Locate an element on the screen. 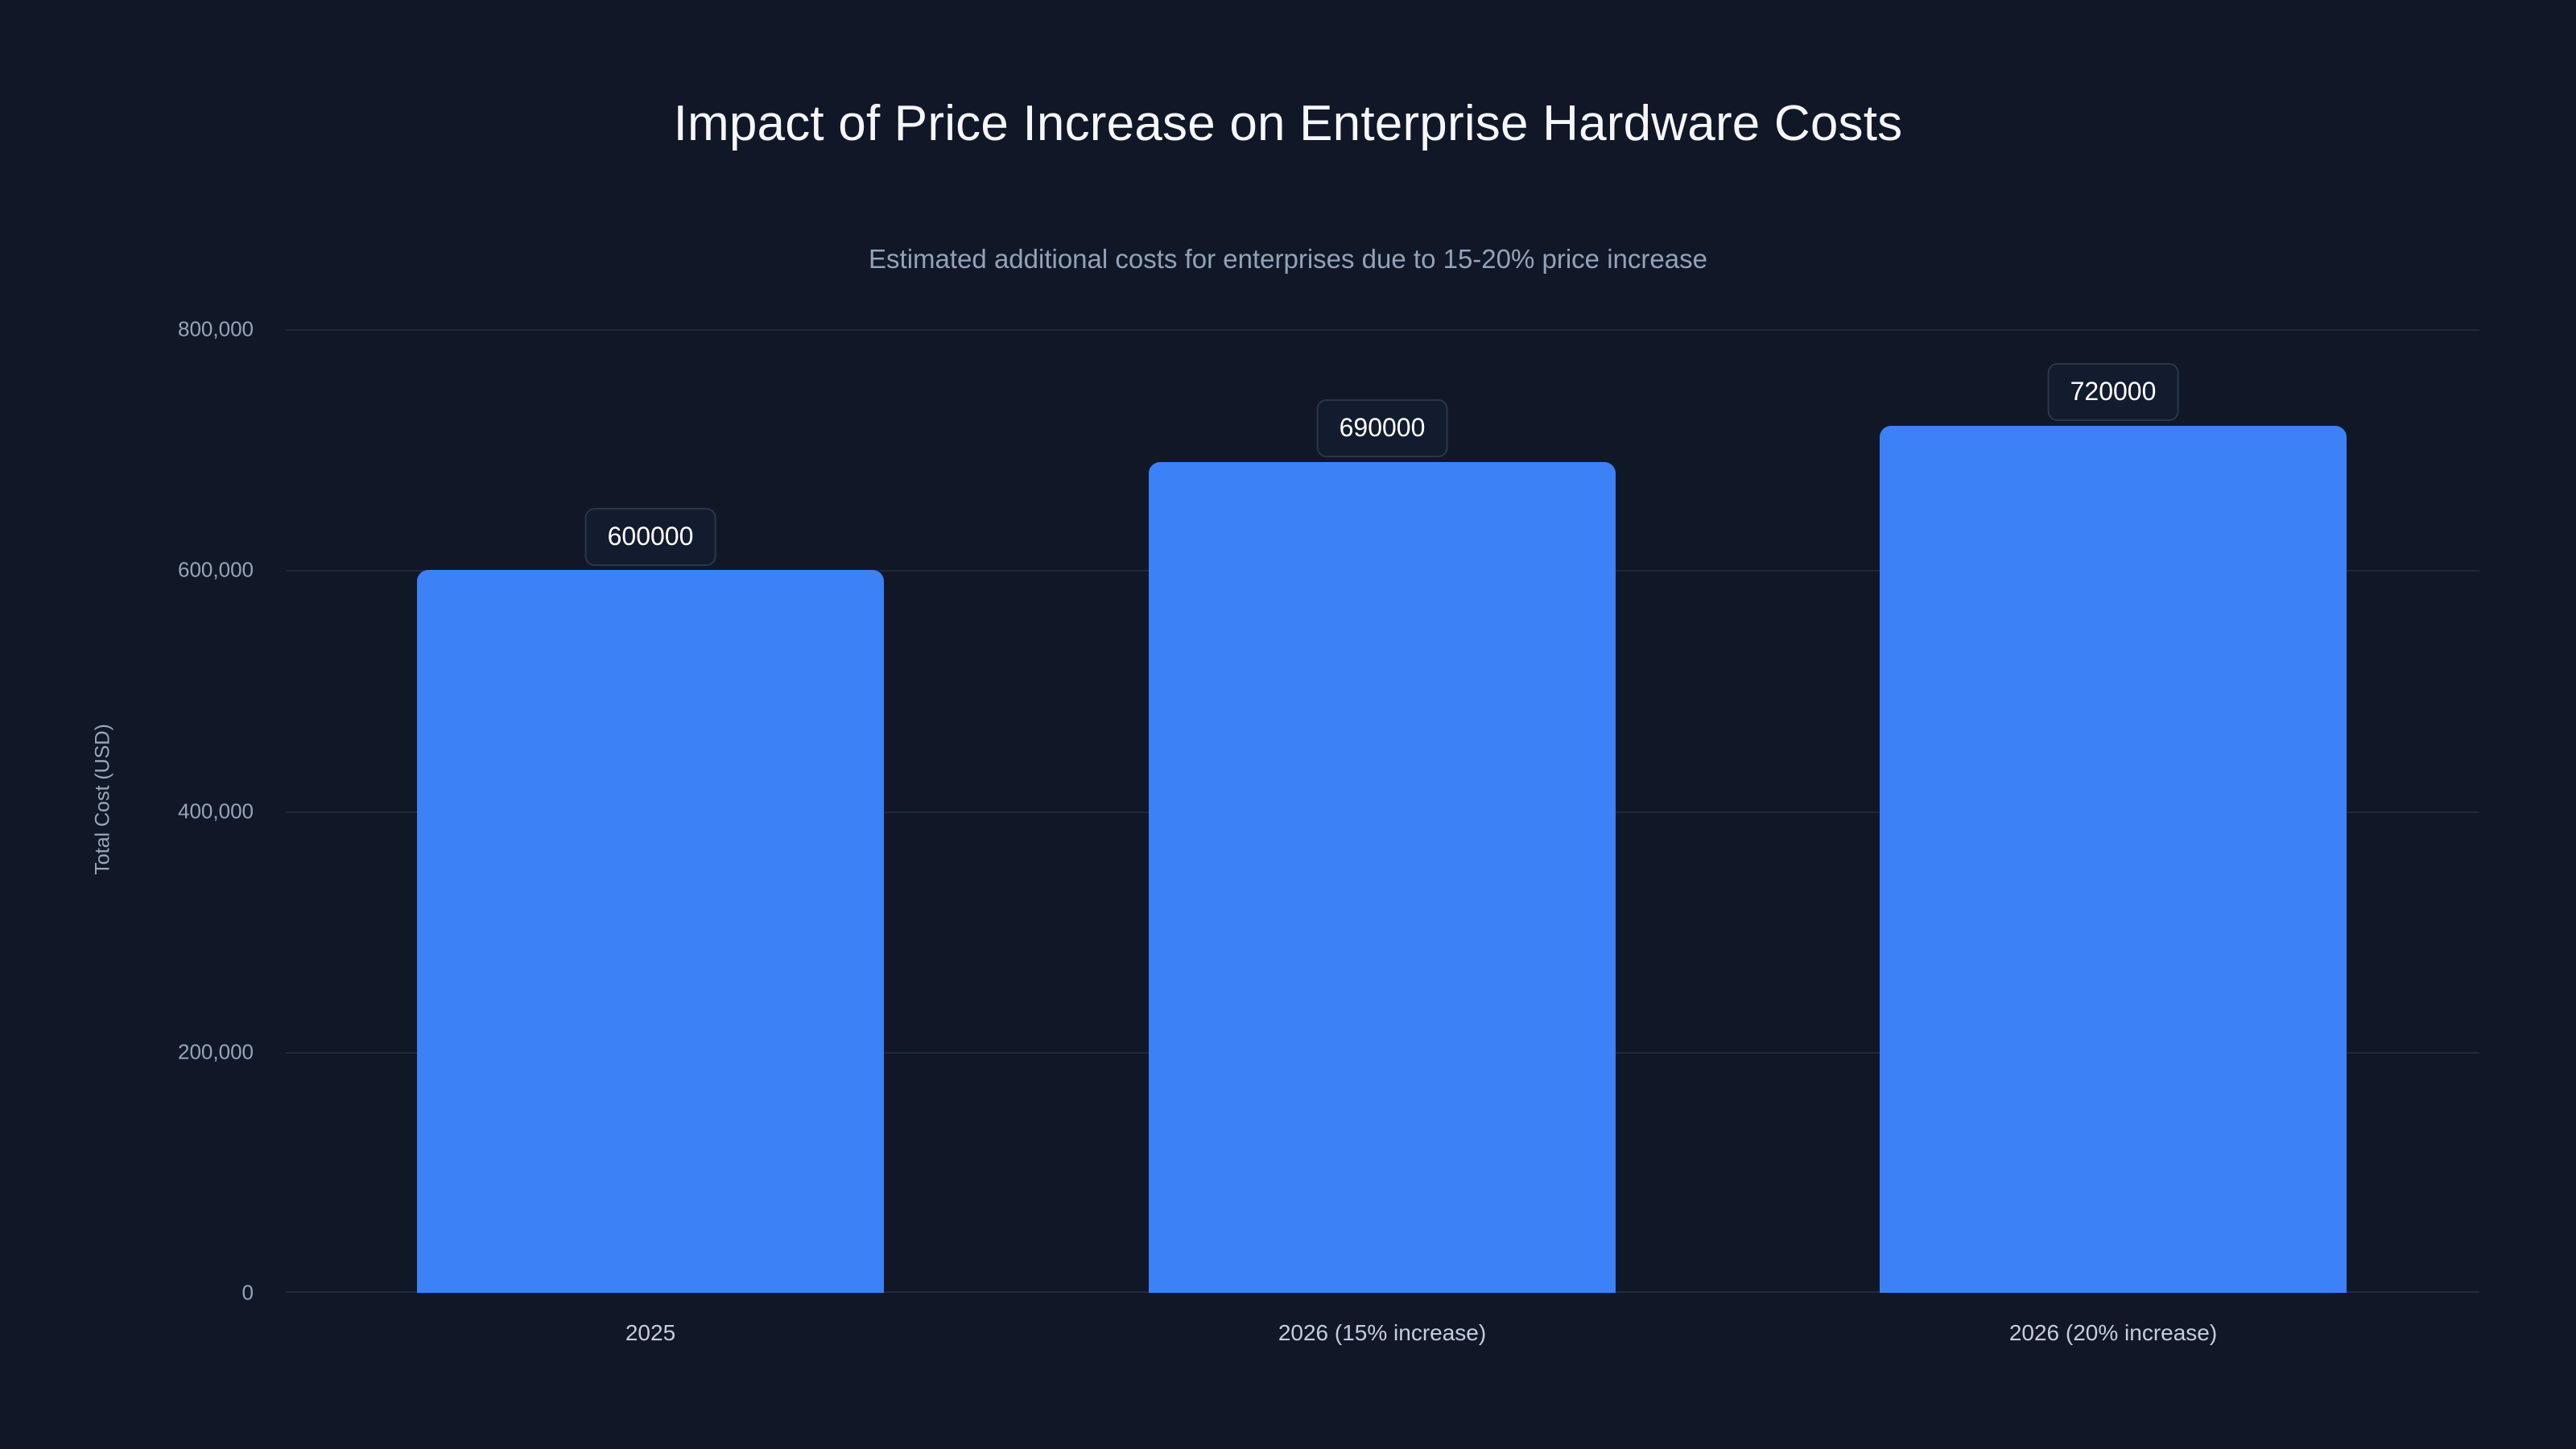 The width and height of the screenshot is (2576, 1449). data-label-2025: 600000 is located at coordinates (650, 537).